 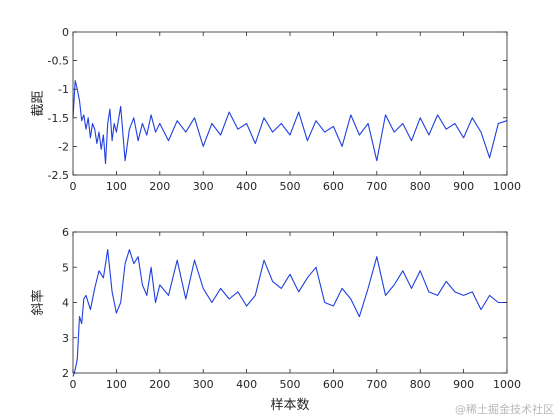 I want to click on y-tick-label: 6, so click(x=65, y=232).